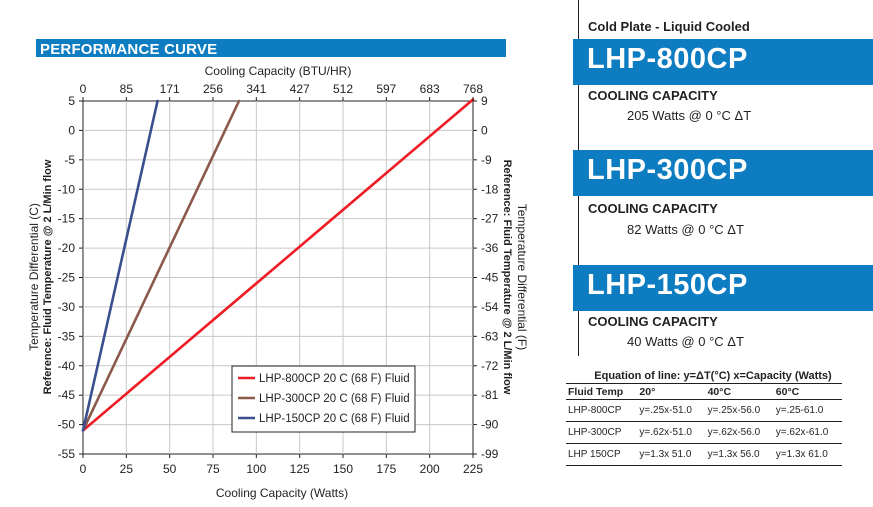 The width and height of the screenshot is (873, 507). What do you see at coordinates (83, 89) in the screenshot?
I see `x-top-tick-label: 0` at bounding box center [83, 89].